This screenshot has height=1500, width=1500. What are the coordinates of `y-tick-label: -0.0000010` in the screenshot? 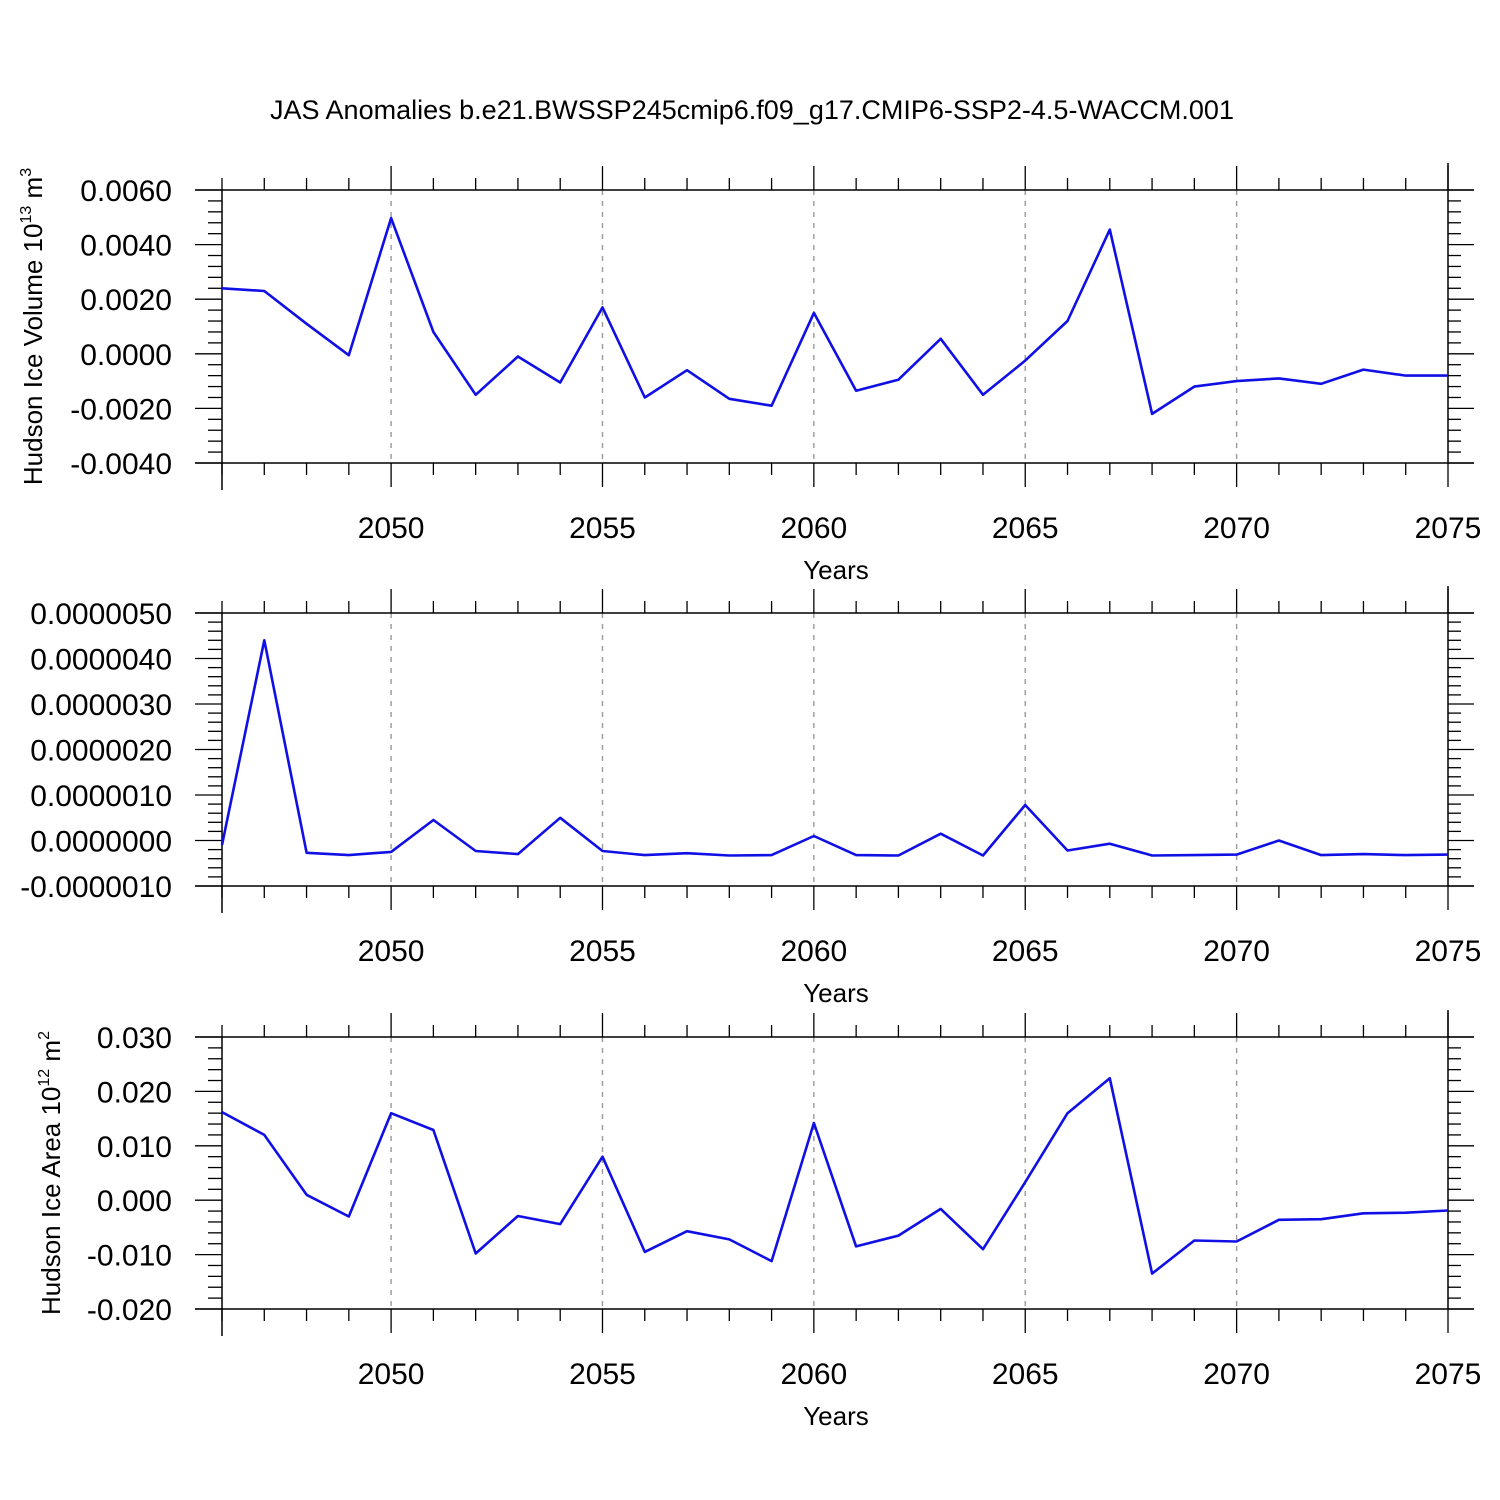 It's located at (96, 887).